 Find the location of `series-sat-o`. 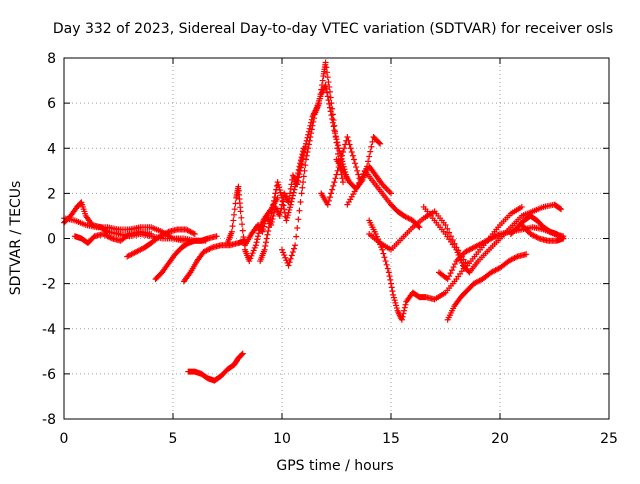

series-sat-o is located at coordinates (383, 199).